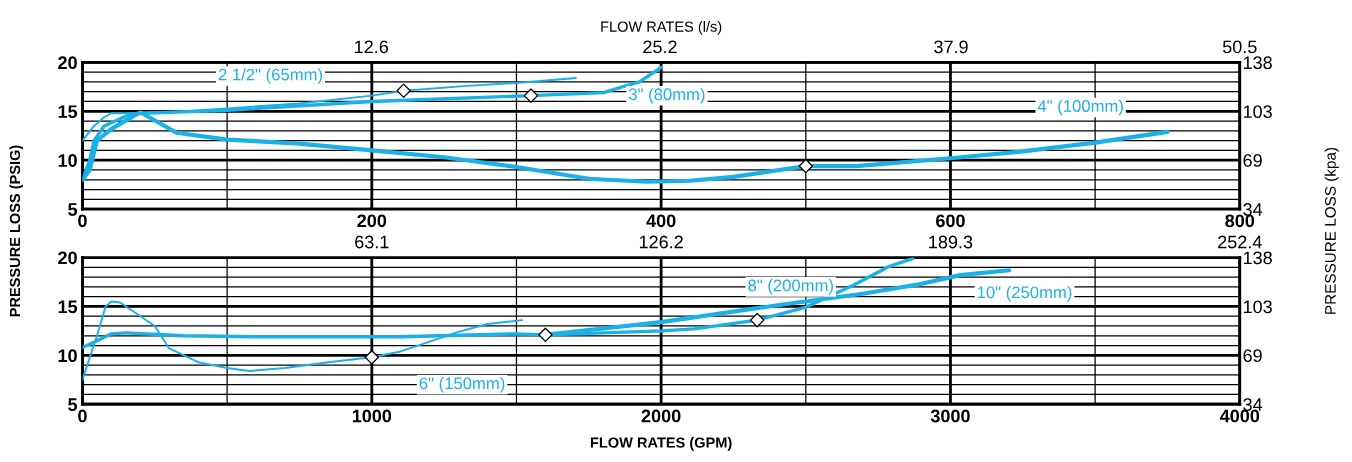 The image size is (1352, 462). I want to click on x-tick-label: 200, so click(372, 221).